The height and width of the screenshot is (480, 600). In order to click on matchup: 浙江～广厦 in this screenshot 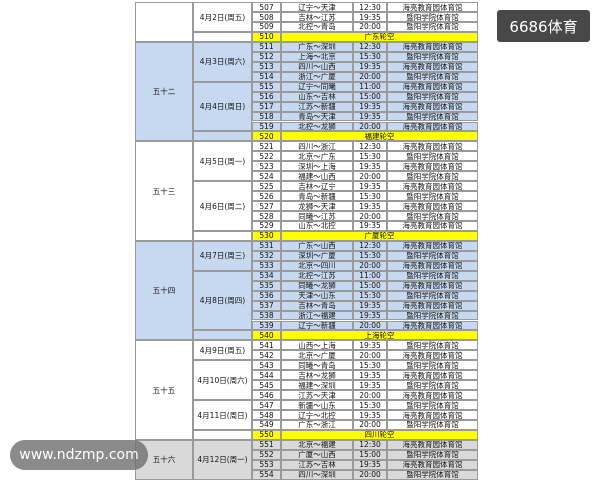, I will do `click(317, 76)`.